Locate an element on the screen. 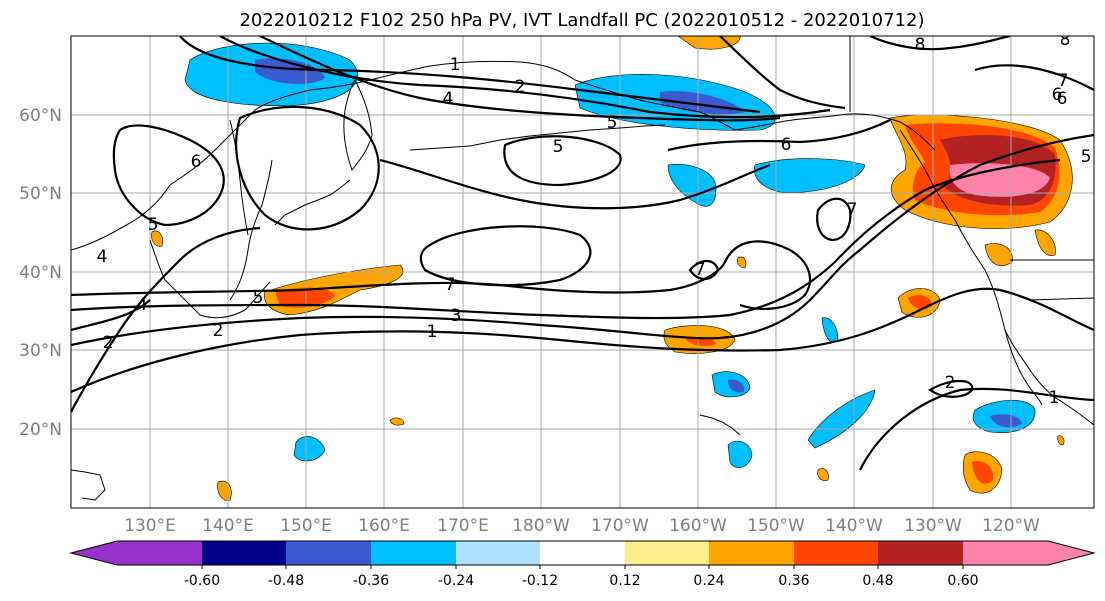 The height and width of the screenshot is (601, 1105). asia-coast is located at coordinates (323, 155).